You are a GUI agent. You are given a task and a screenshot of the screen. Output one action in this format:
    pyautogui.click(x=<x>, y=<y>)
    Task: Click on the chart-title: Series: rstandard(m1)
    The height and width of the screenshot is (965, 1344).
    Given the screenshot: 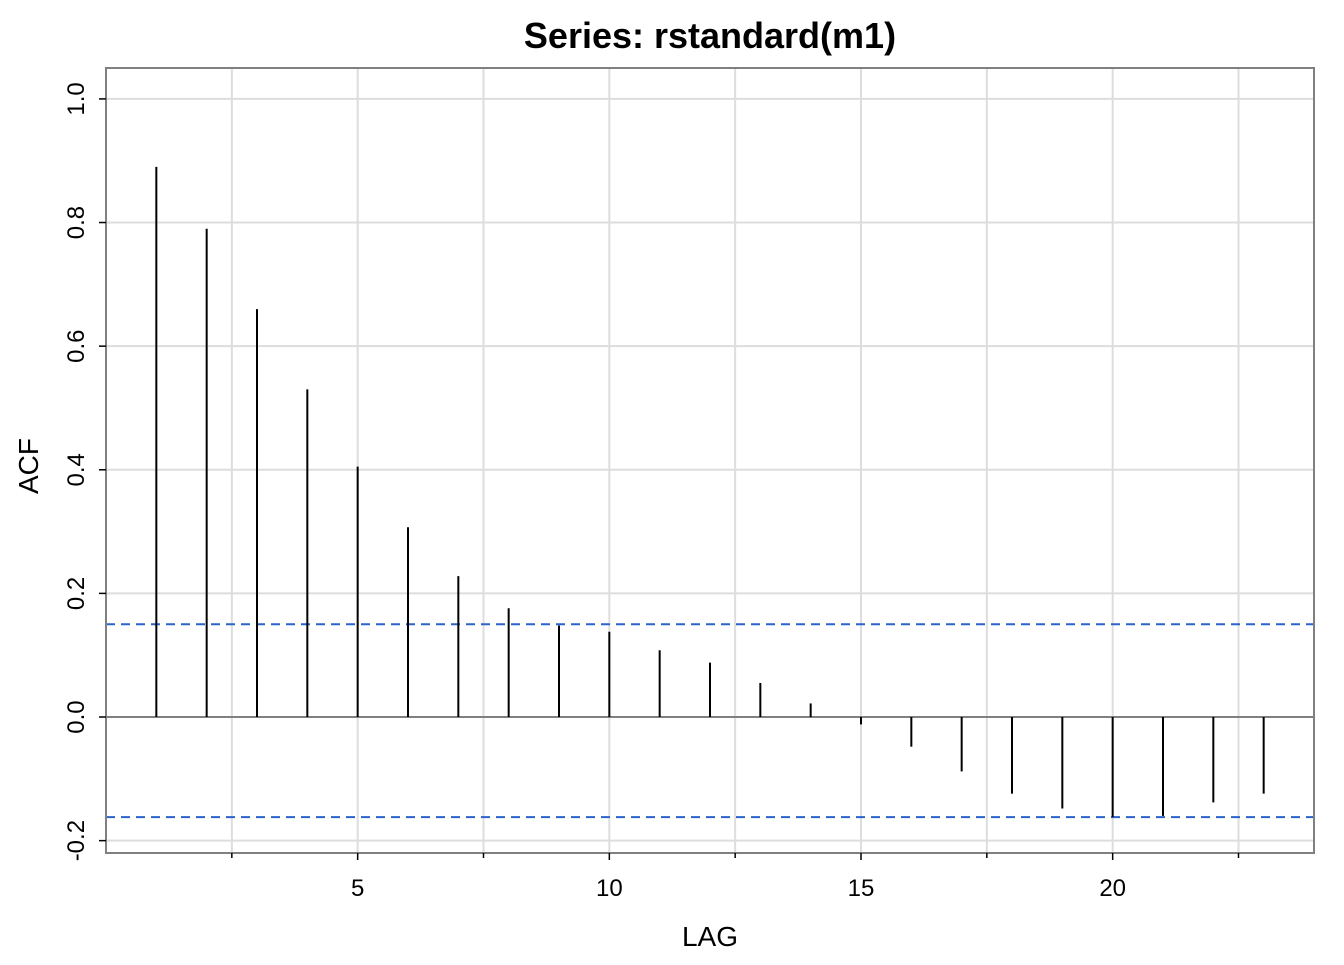 What is the action you would take?
    pyautogui.click(x=710, y=35)
    